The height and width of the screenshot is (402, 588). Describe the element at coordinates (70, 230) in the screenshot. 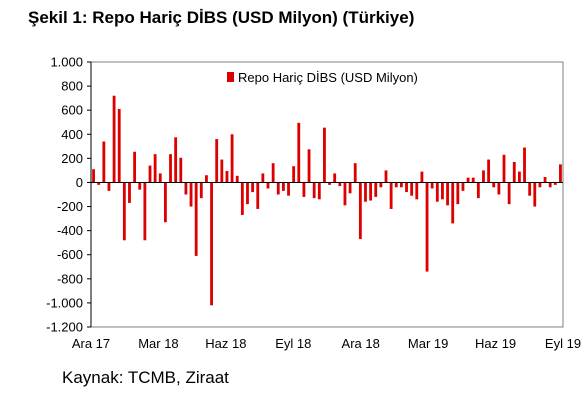

I see `y-tick-label: -400` at that location.